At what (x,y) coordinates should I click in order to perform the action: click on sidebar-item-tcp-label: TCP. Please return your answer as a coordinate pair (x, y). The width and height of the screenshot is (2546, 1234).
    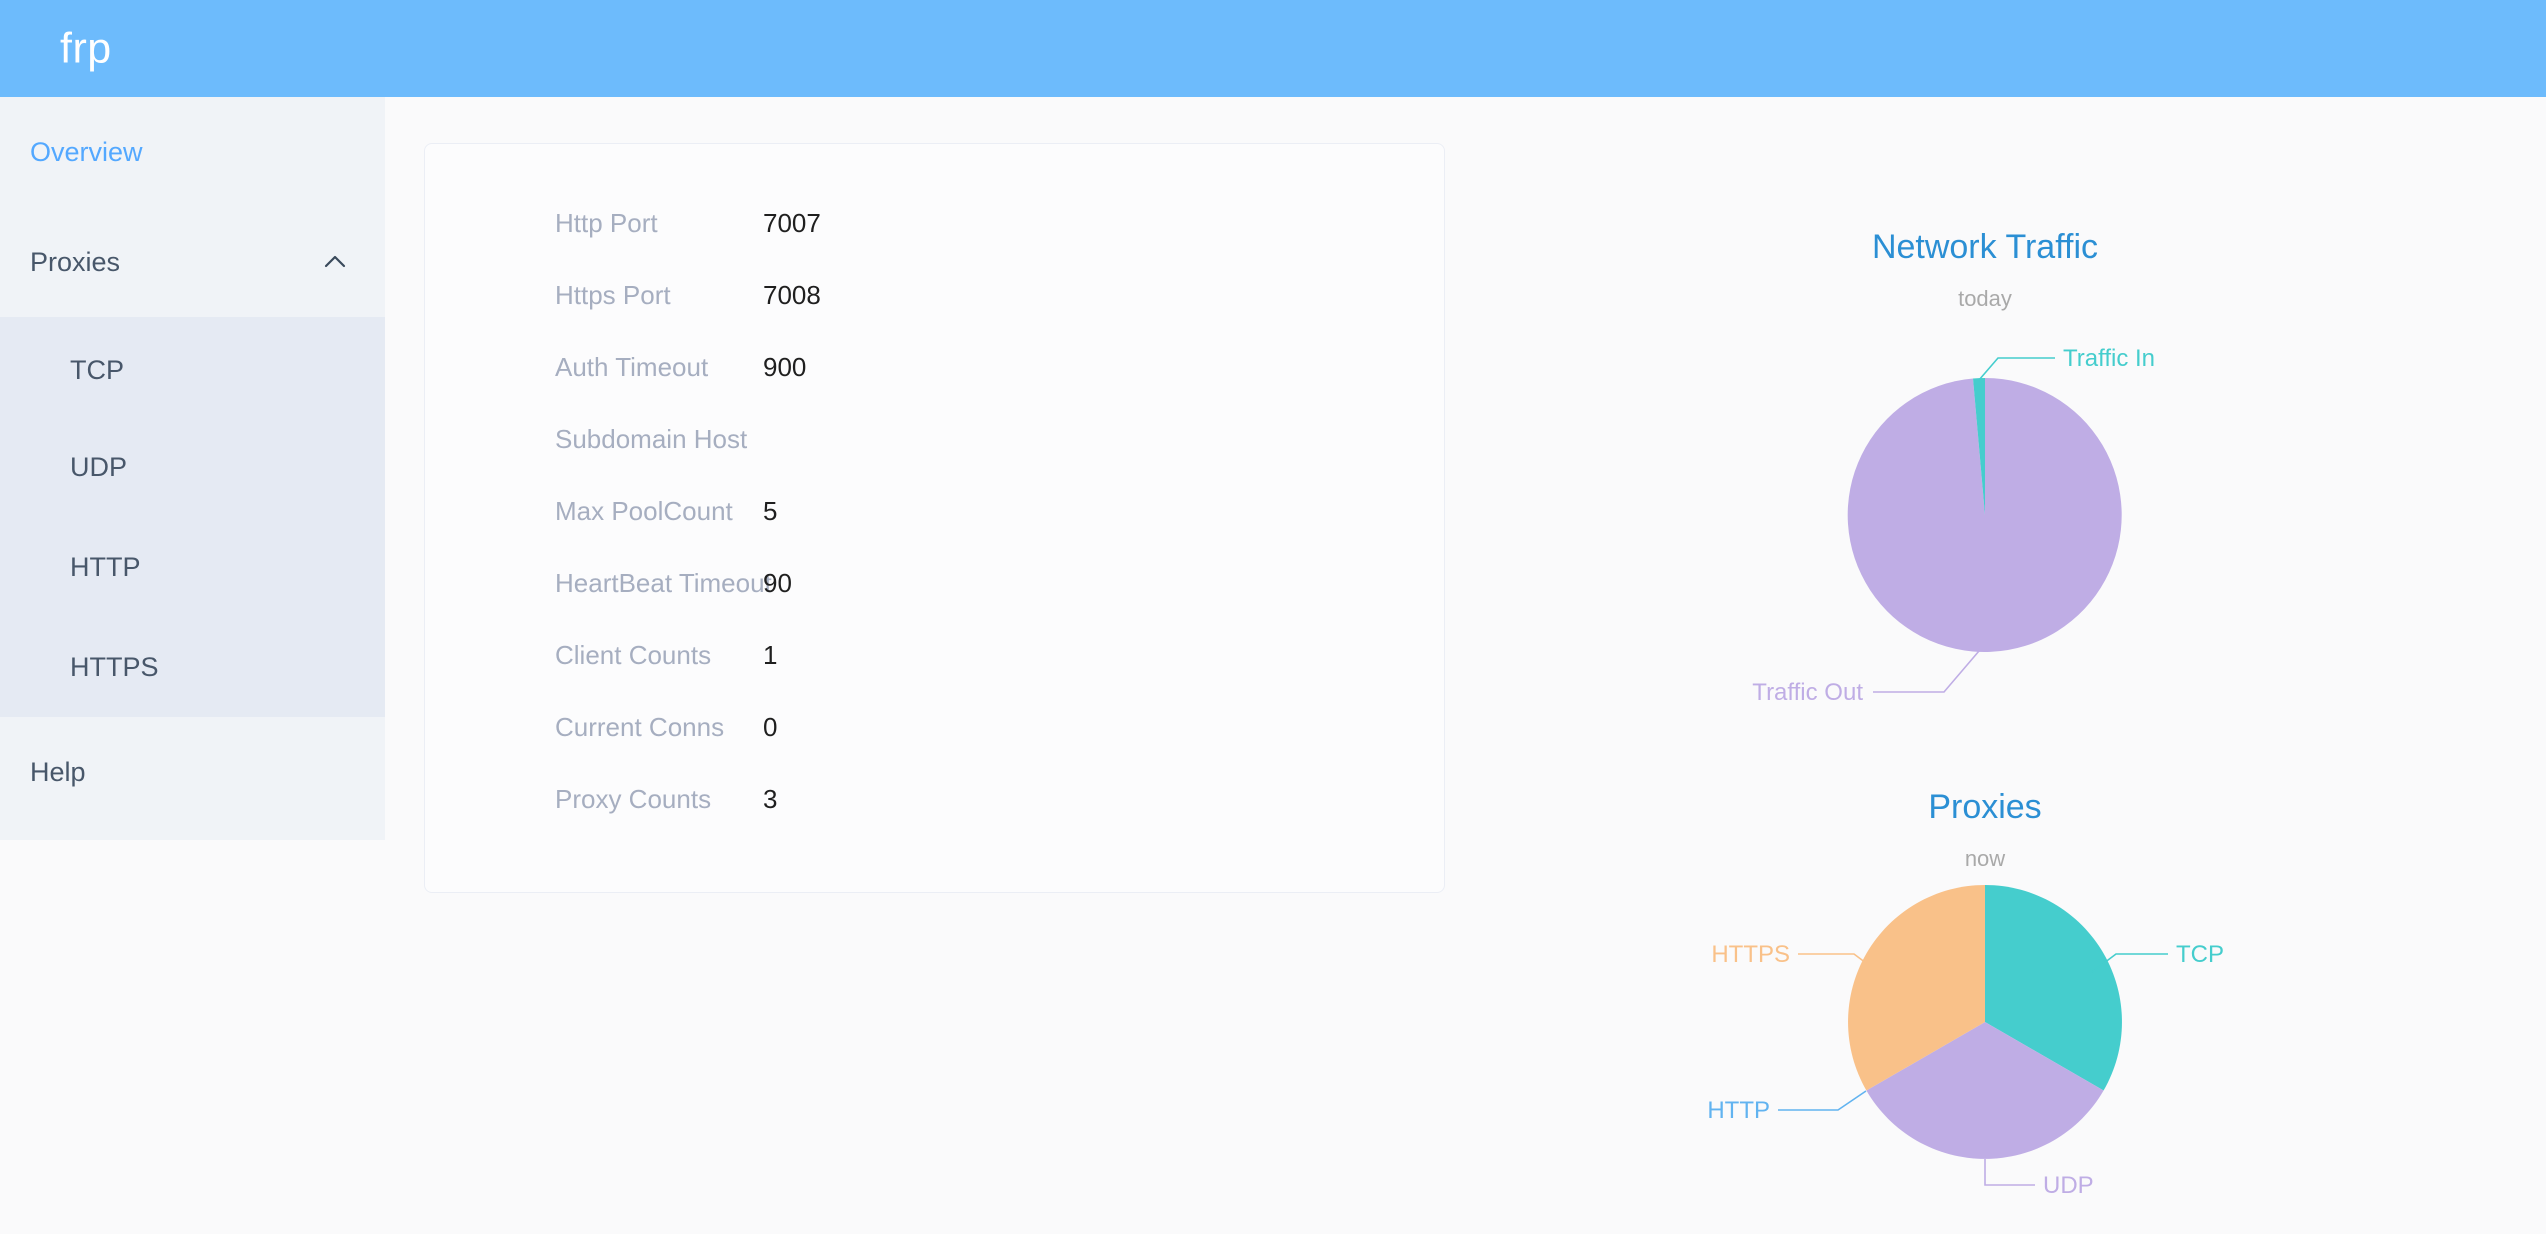
    Looking at the image, I should click on (97, 369).